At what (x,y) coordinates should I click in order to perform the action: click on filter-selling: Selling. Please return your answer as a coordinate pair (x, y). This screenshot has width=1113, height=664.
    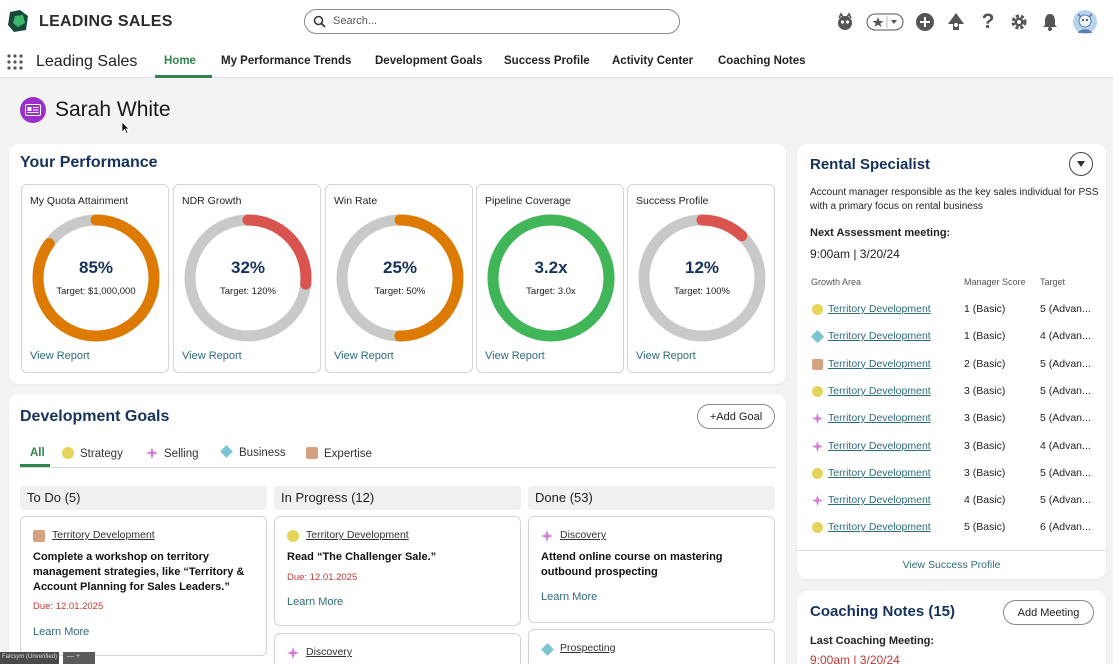
    Looking at the image, I should click on (172, 453).